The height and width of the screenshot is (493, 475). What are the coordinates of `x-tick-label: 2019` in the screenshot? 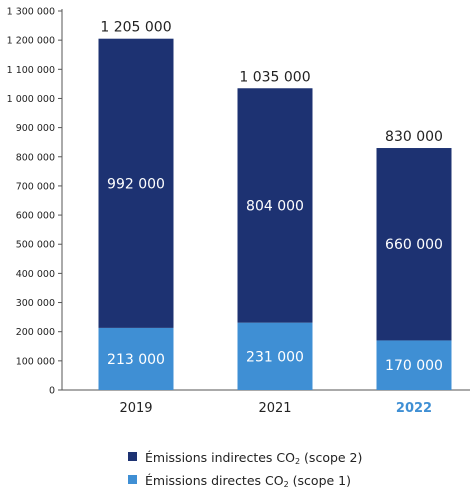 It's located at (135, 408).